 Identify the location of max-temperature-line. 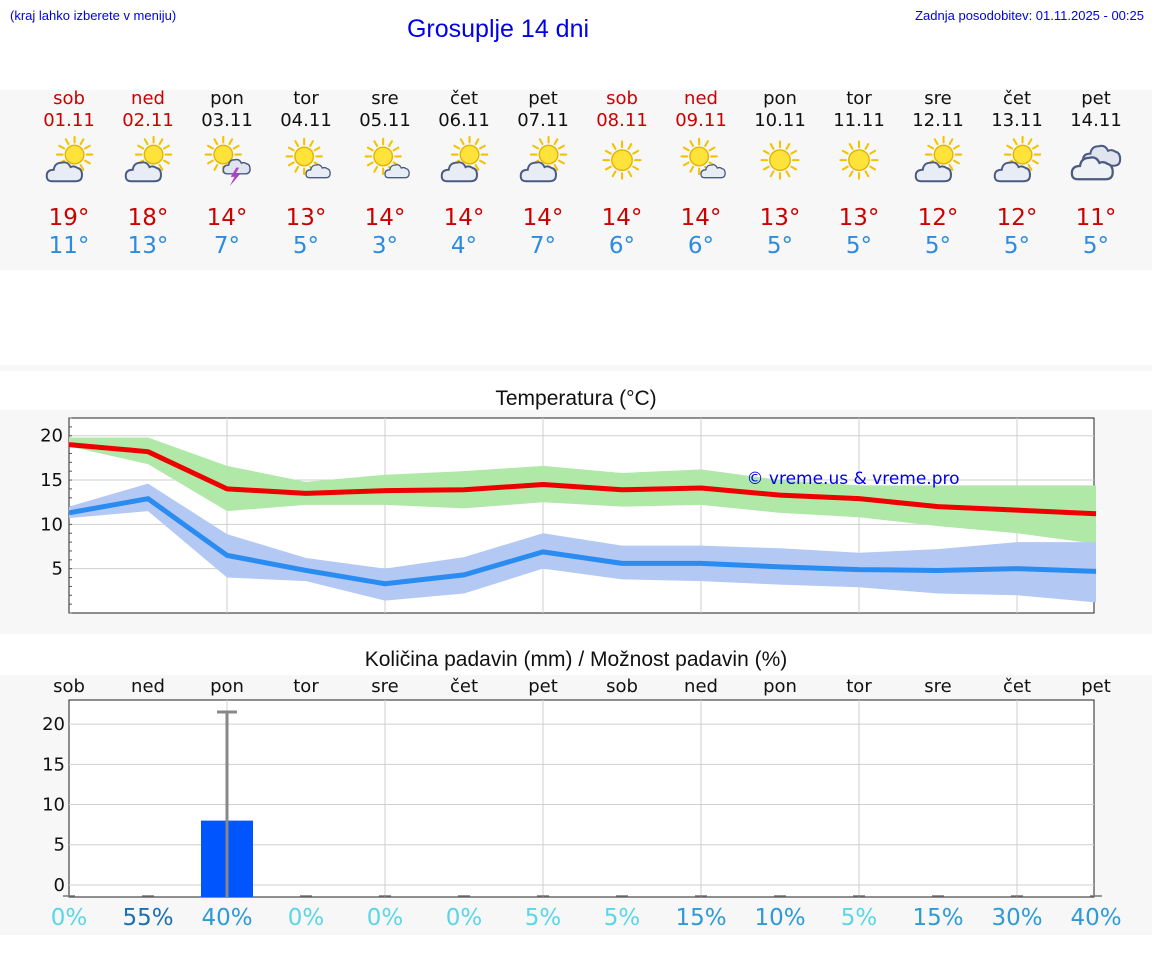
(582, 479).